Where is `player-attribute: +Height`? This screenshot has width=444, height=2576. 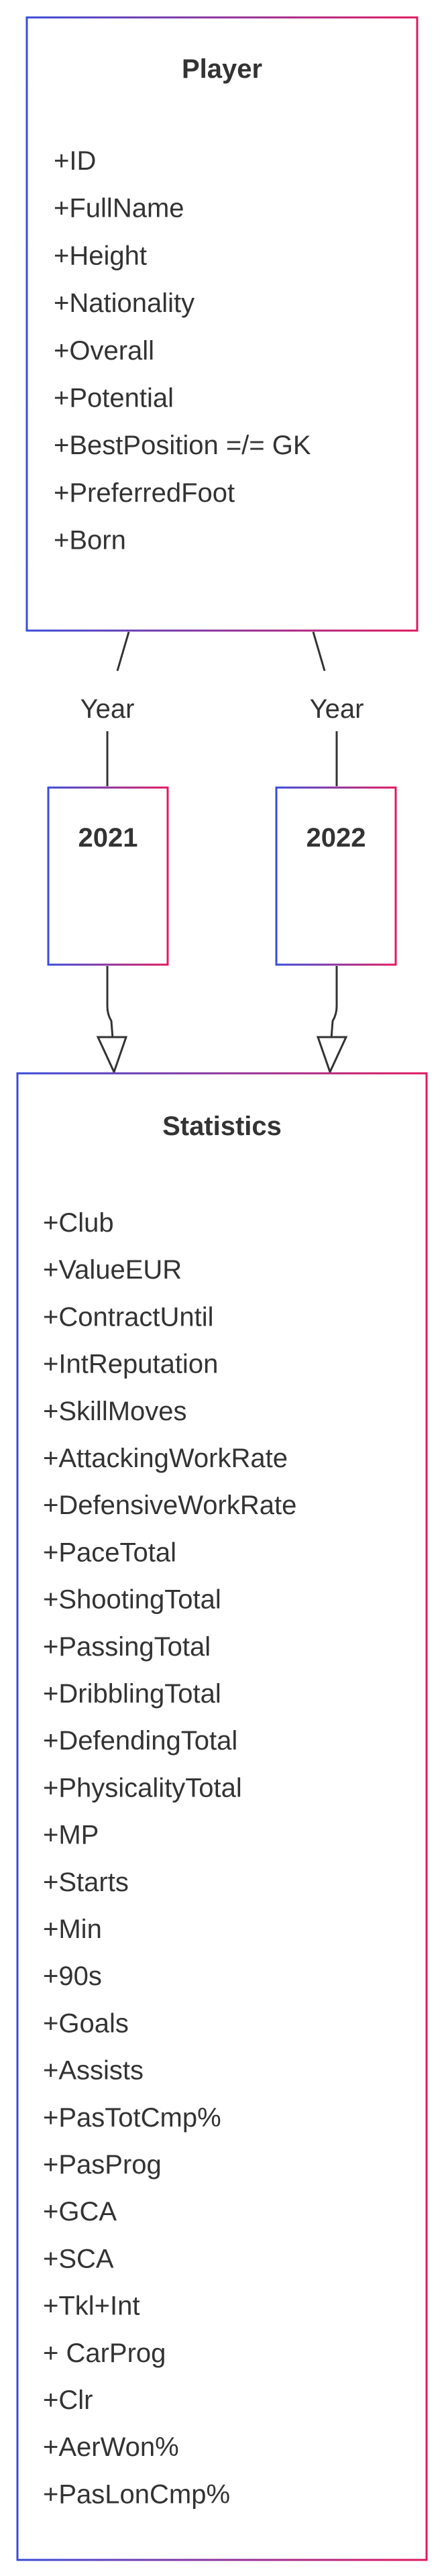
player-attribute: +Height is located at coordinates (100, 255).